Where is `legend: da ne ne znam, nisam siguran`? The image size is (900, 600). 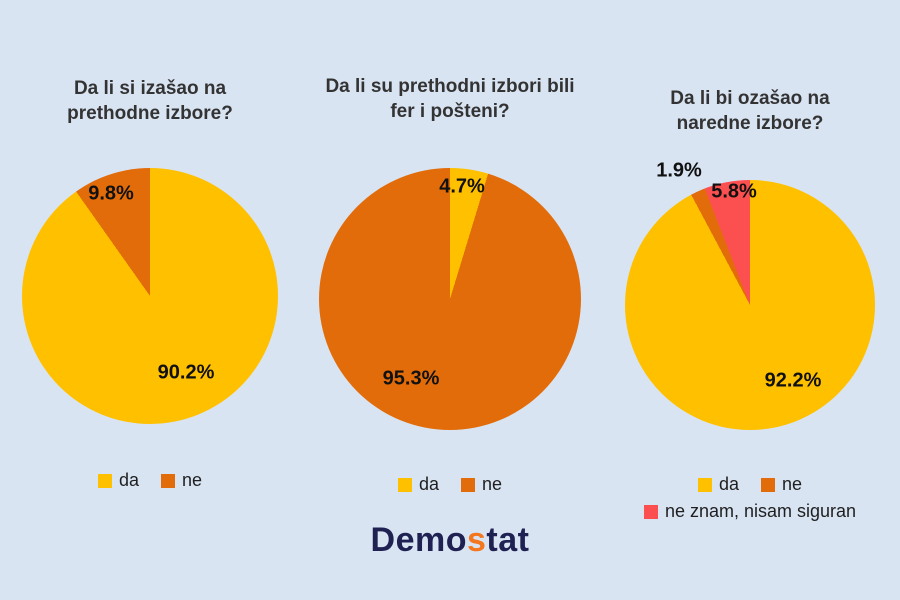
legend: da ne ne znam, nisam siguran is located at coordinates (750, 498).